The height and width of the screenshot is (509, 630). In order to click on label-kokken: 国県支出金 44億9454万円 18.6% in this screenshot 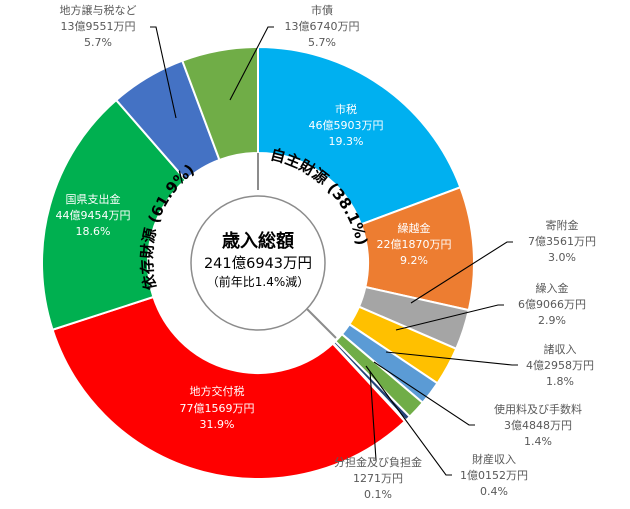, I will do `click(93, 215)`.